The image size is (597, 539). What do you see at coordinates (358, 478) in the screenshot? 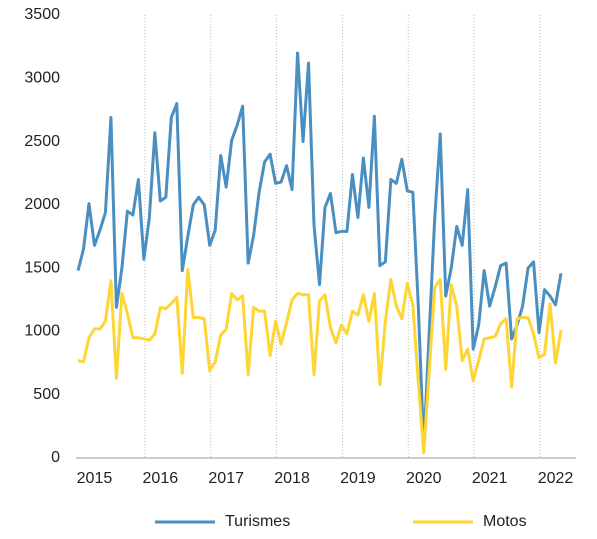
I see `x-tick-label: 2019` at bounding box center [358, 478].